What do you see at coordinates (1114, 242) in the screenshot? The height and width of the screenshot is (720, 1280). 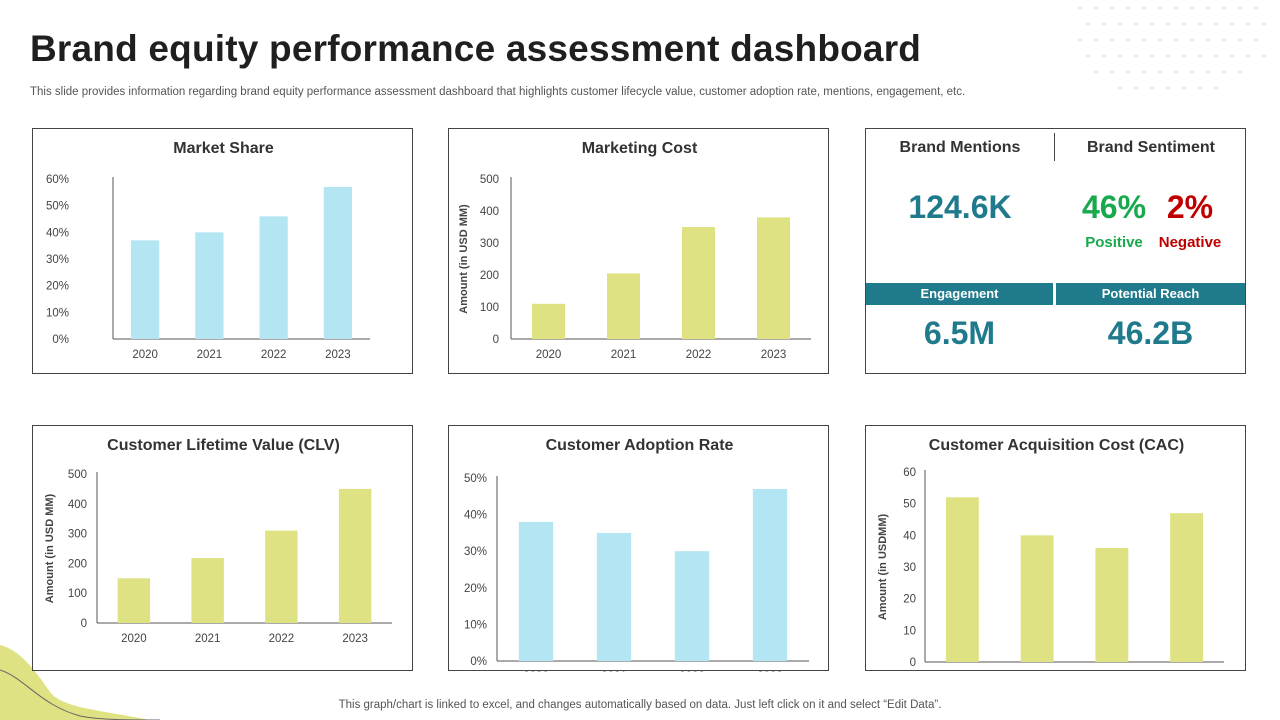 I see `positive-sentiment-label: Positive` at bounding box center [1114, 242].